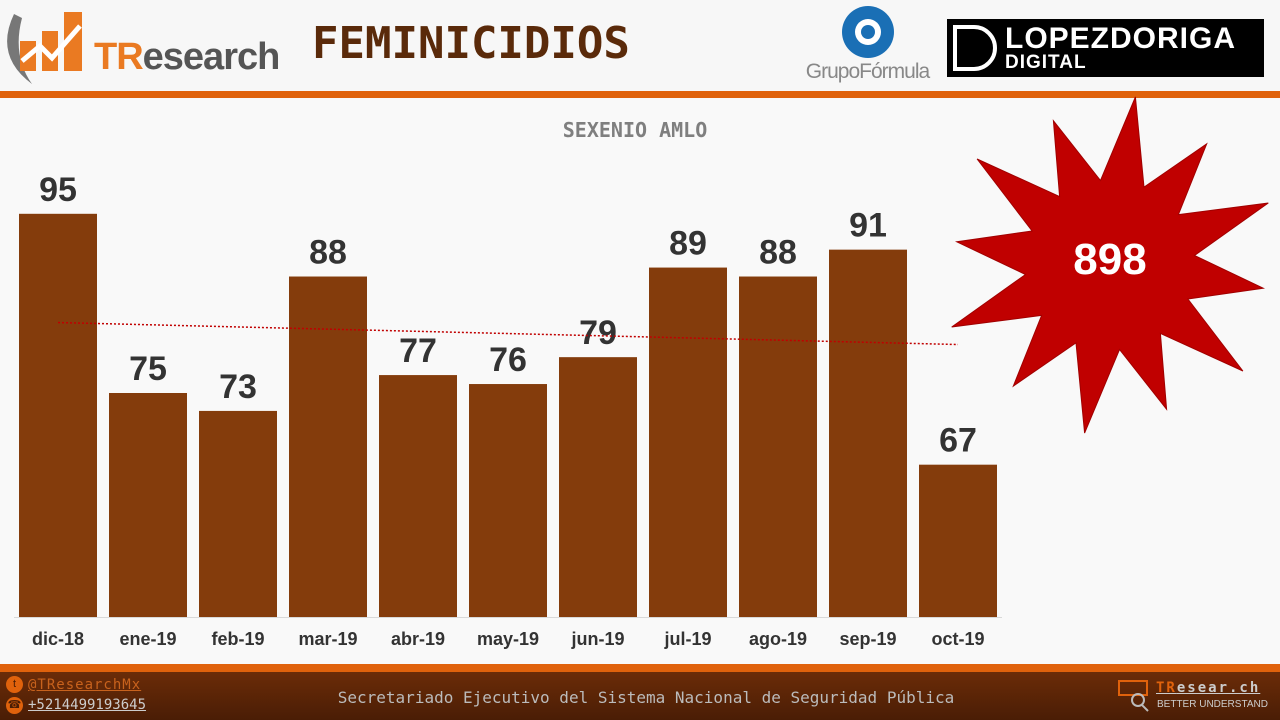 This screenshot has width=1280, height=720. What do you see at coordinates (58, 190) in the screenshot?
I see `data-label: 95` at bounding box center [58, 190].